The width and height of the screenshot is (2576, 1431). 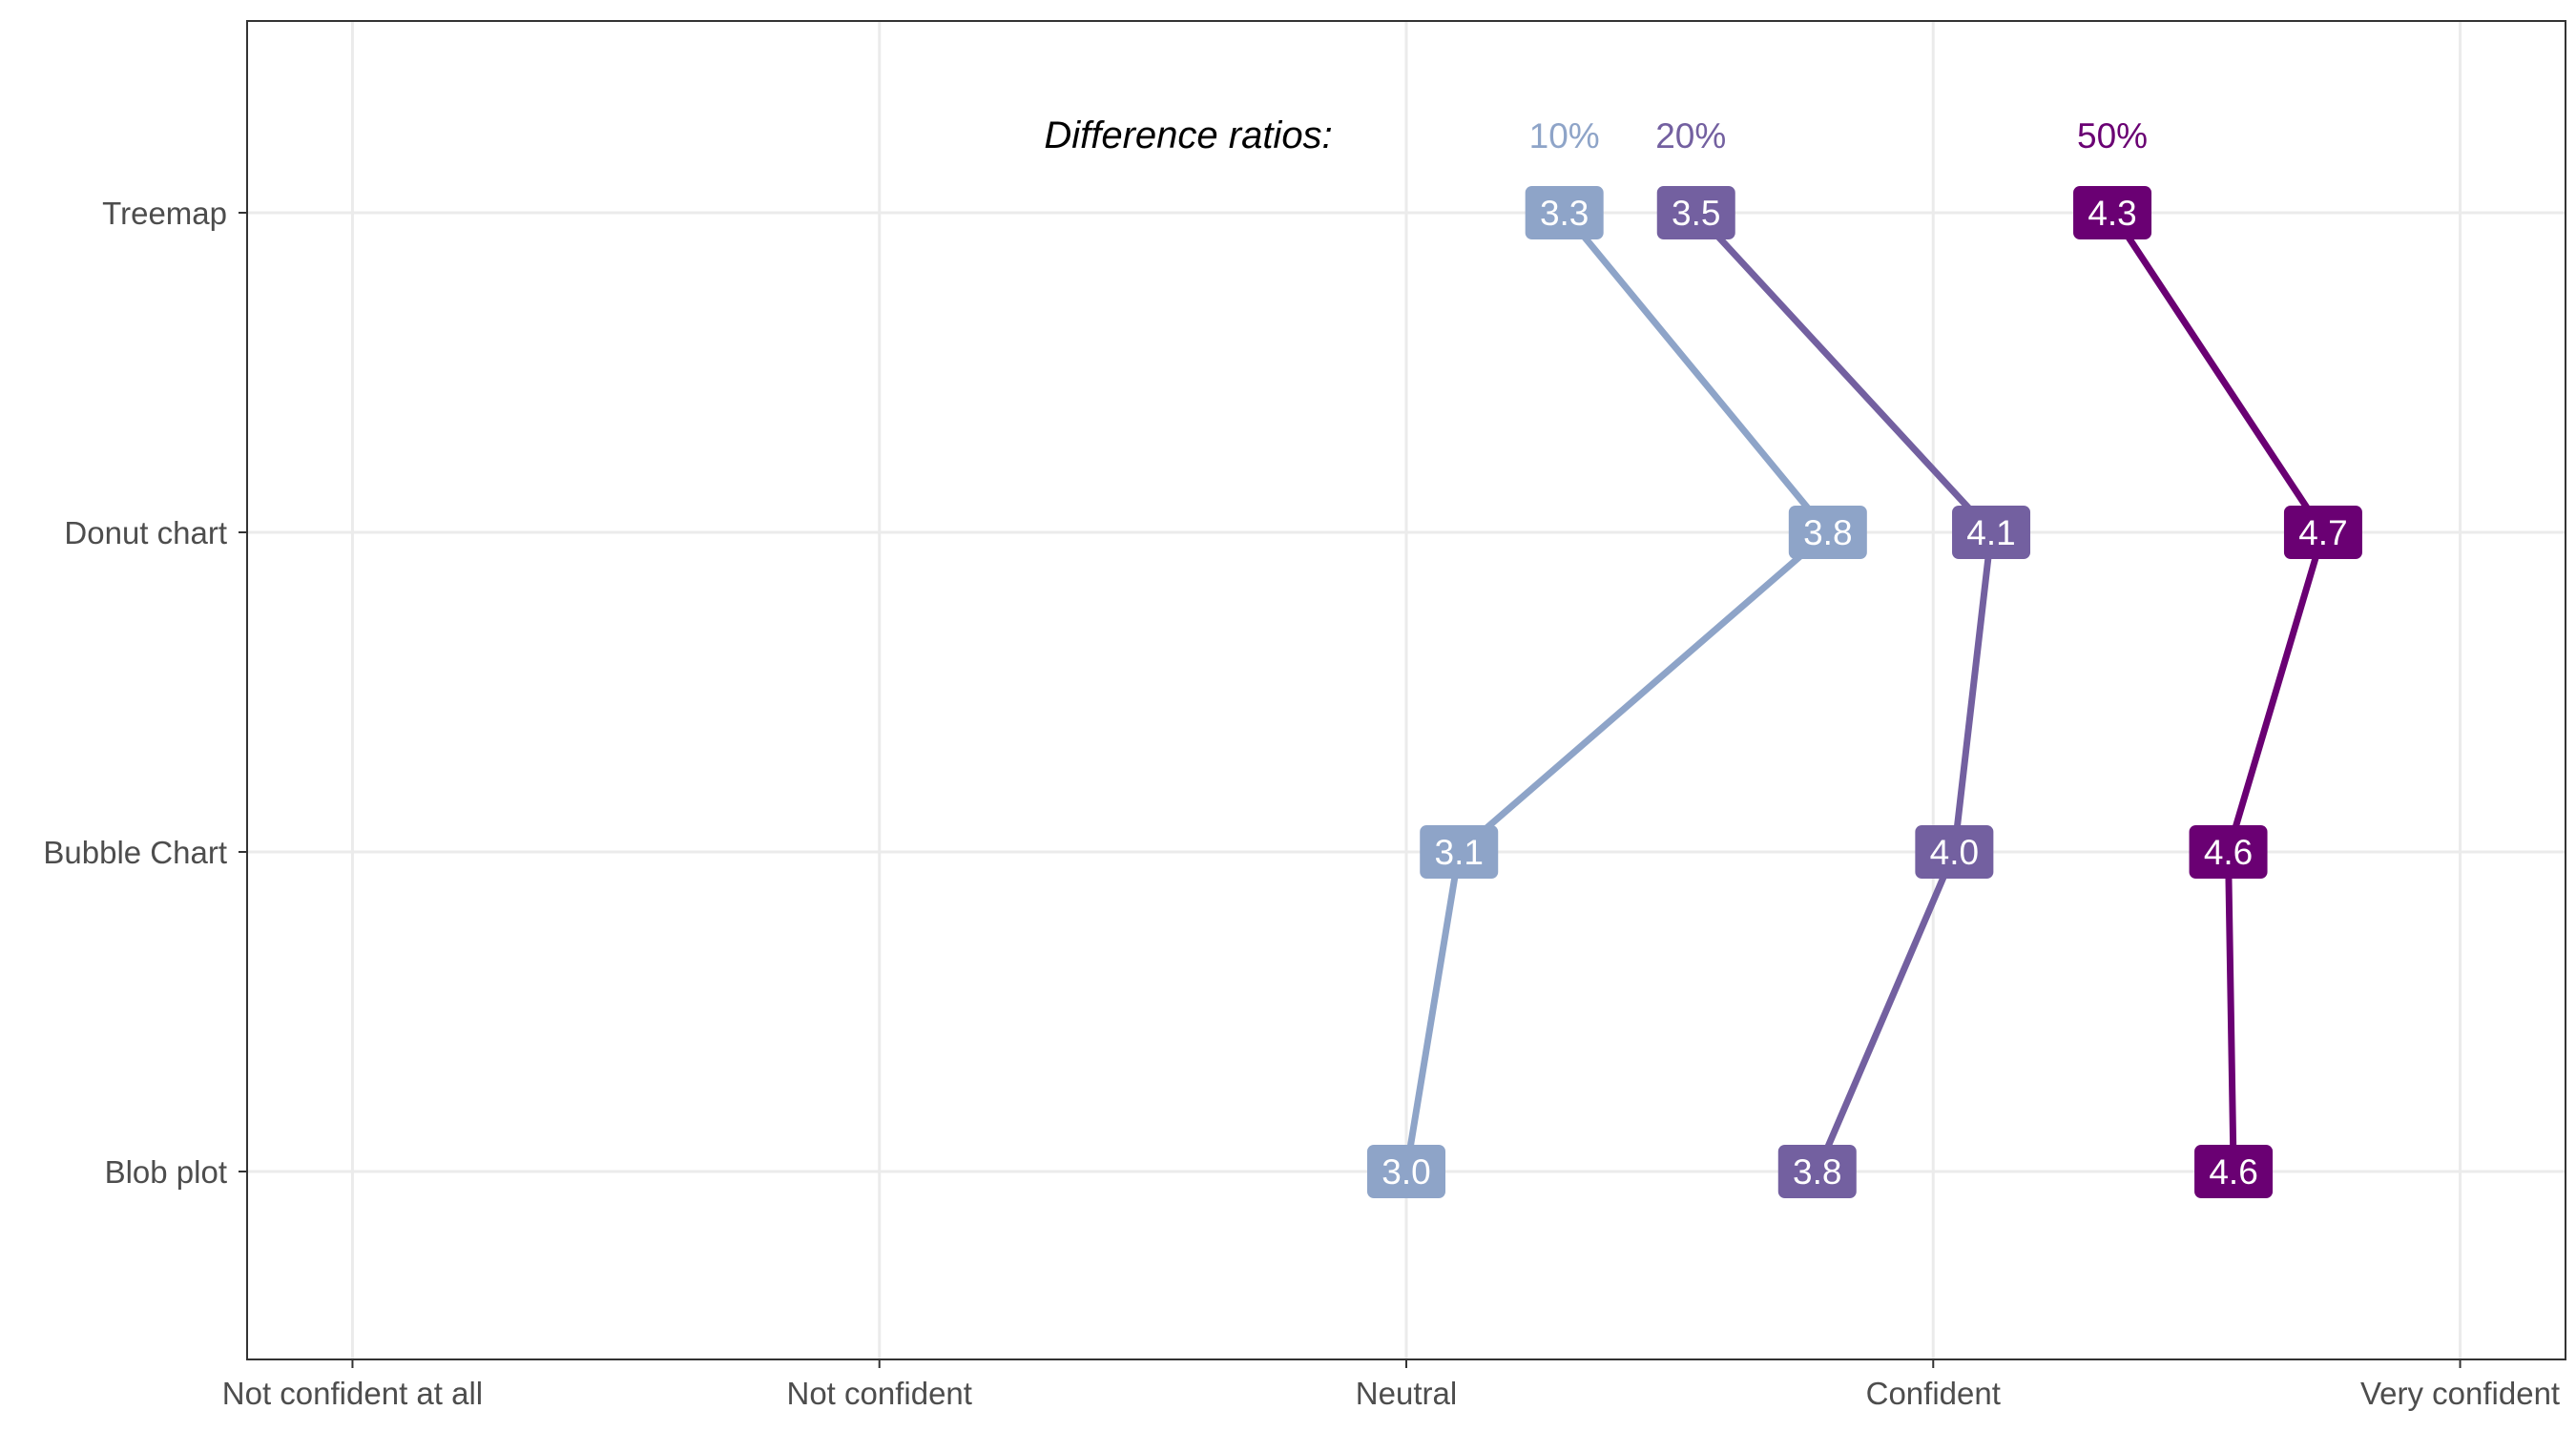 I want to click on value-label: 3.5, so click(x=1695, y=212).